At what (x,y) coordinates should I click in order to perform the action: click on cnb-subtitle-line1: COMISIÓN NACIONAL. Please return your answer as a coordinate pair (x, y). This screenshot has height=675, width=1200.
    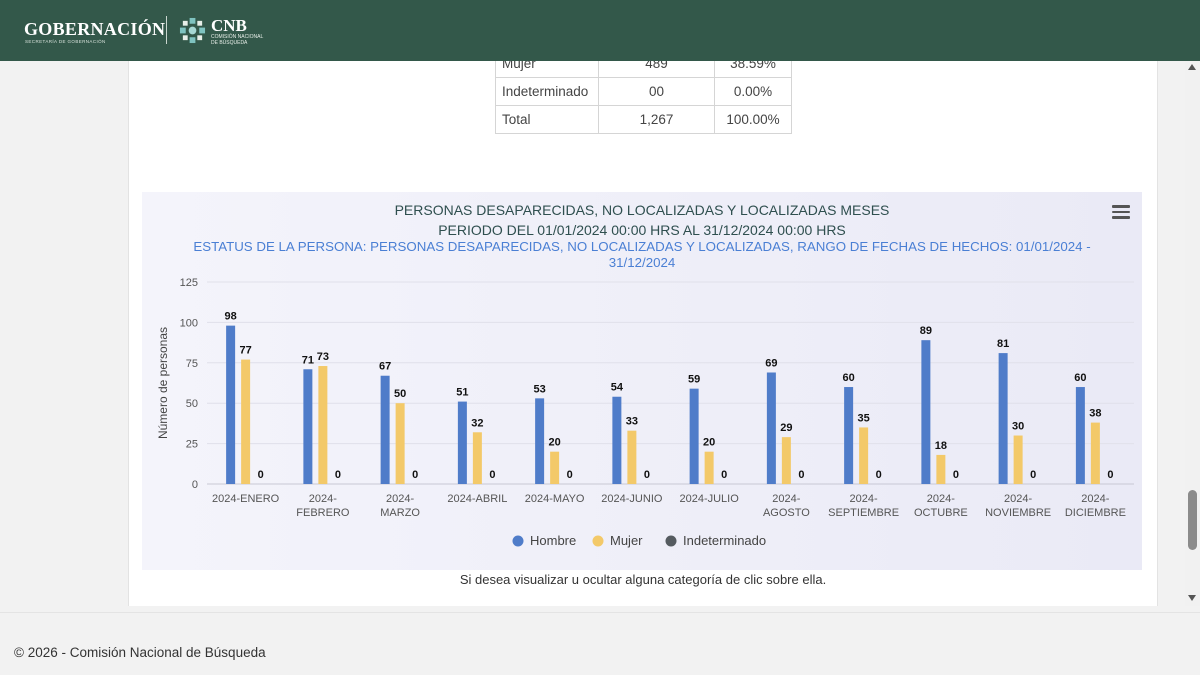
    Looking at the image, I should click on (237, 37).